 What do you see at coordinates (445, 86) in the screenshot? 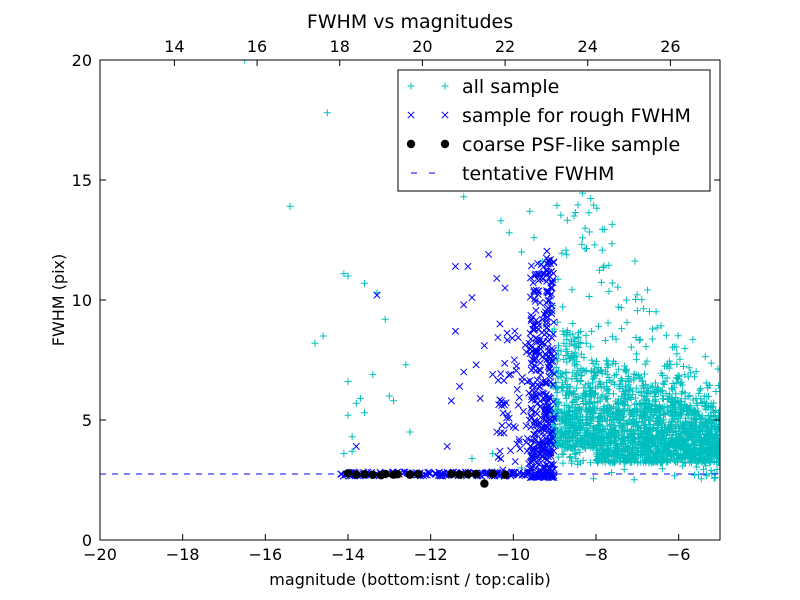
I see `legend-marker-all-sample` at bounding box center [445, 86].